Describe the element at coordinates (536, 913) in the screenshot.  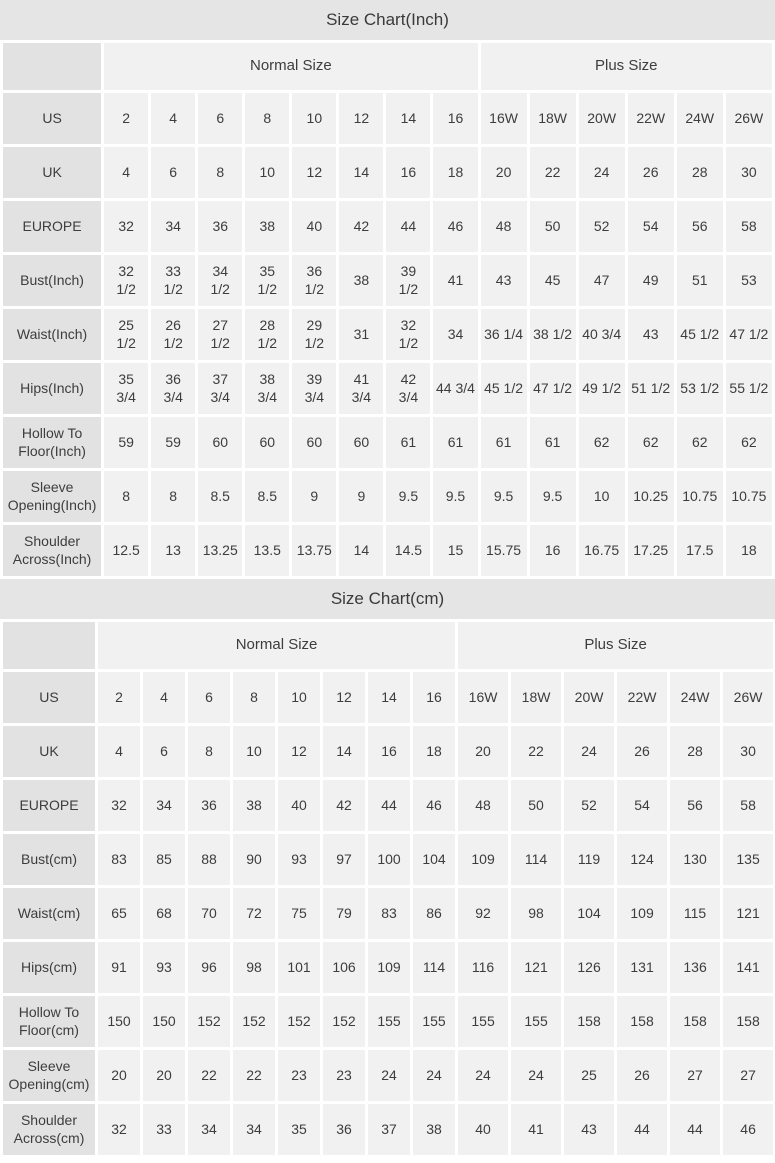
I see `size-cell: 98` at that location.